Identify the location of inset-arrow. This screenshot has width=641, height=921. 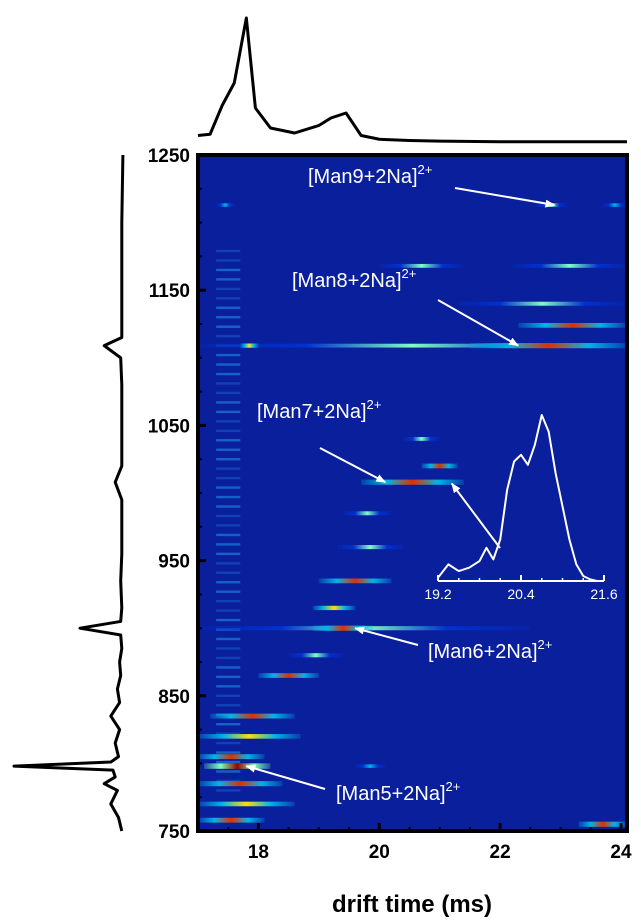
(475, 515).